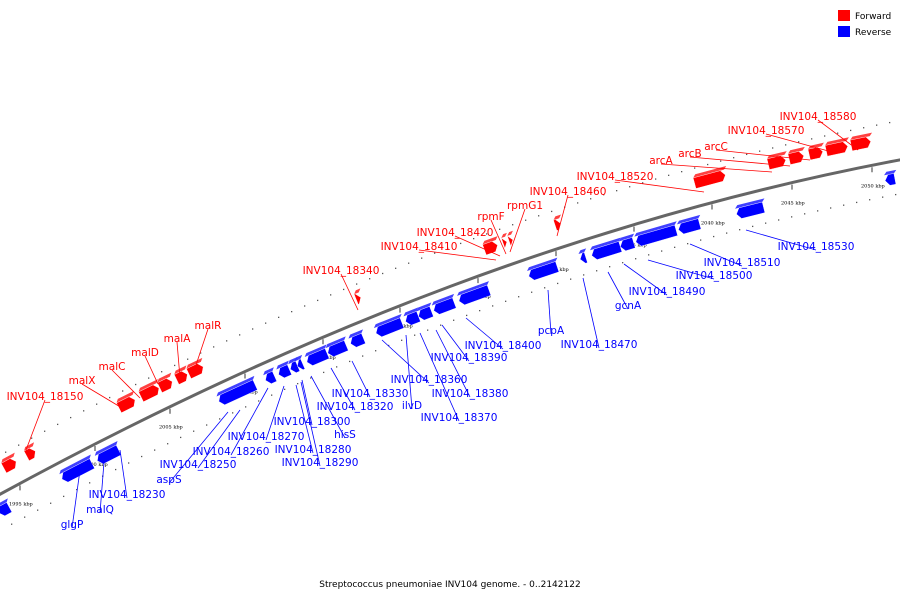 Image resolution: width=900 pixels, height=600 pixels. What do you see at coordinates (231, 452) in the screenshot?
I see `gene-label: INV104_18260` at bounding box center [231, 452].